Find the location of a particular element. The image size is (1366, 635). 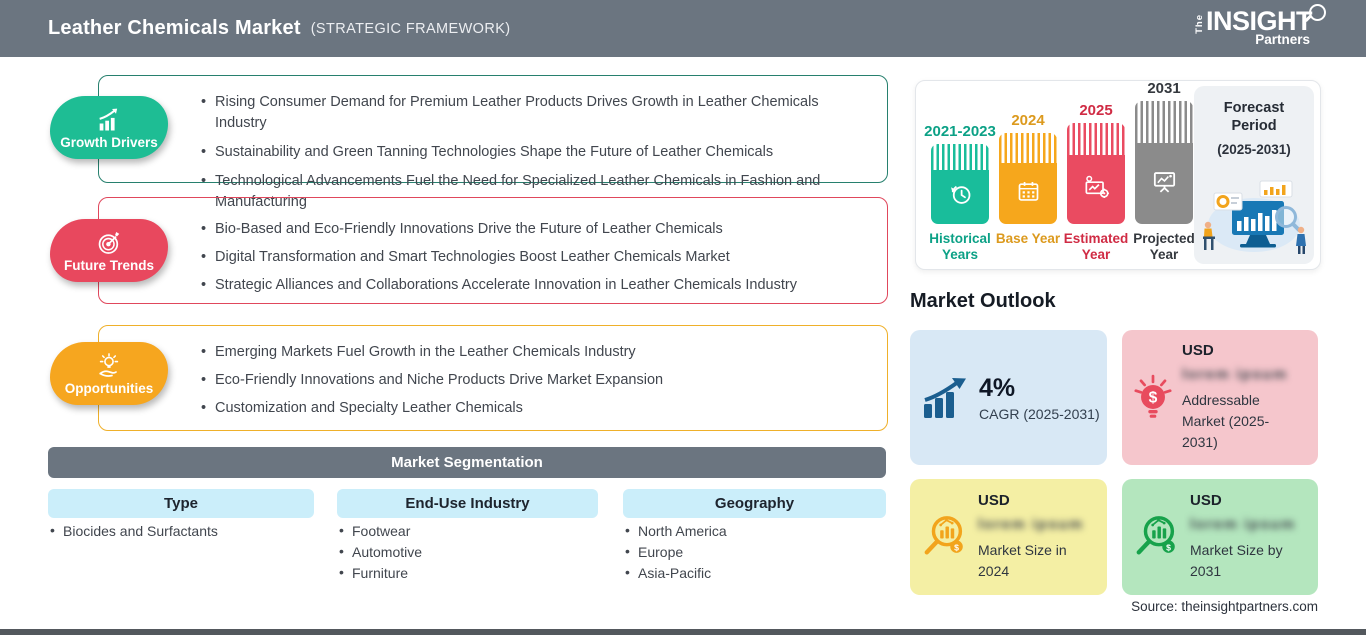

future-trends-badge: Future Trends is located at coordinates (109, 250).